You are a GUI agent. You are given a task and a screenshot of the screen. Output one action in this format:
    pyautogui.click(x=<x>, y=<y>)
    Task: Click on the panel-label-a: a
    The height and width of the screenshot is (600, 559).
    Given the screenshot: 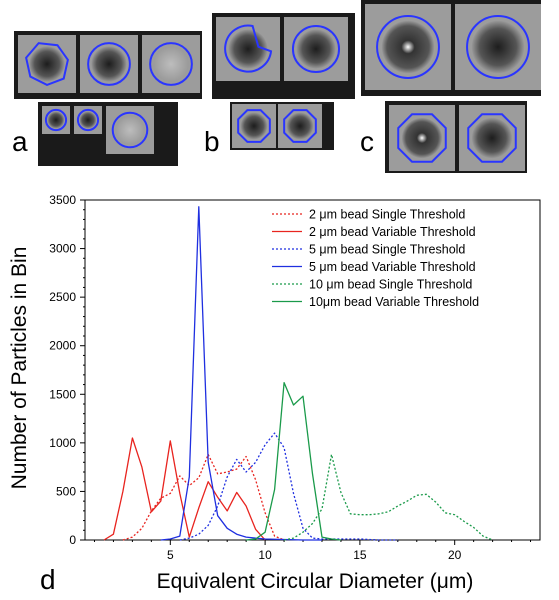 What is the action you would take?
    pyautogui.click(x=20, y=141)
    